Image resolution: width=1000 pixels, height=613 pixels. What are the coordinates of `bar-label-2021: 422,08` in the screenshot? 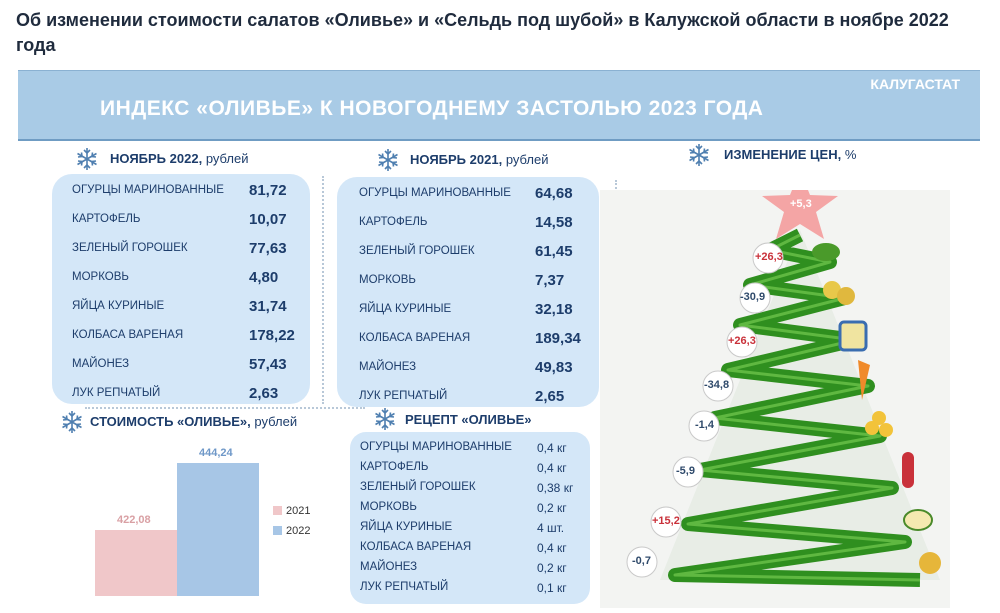 It's located at (134, 520).